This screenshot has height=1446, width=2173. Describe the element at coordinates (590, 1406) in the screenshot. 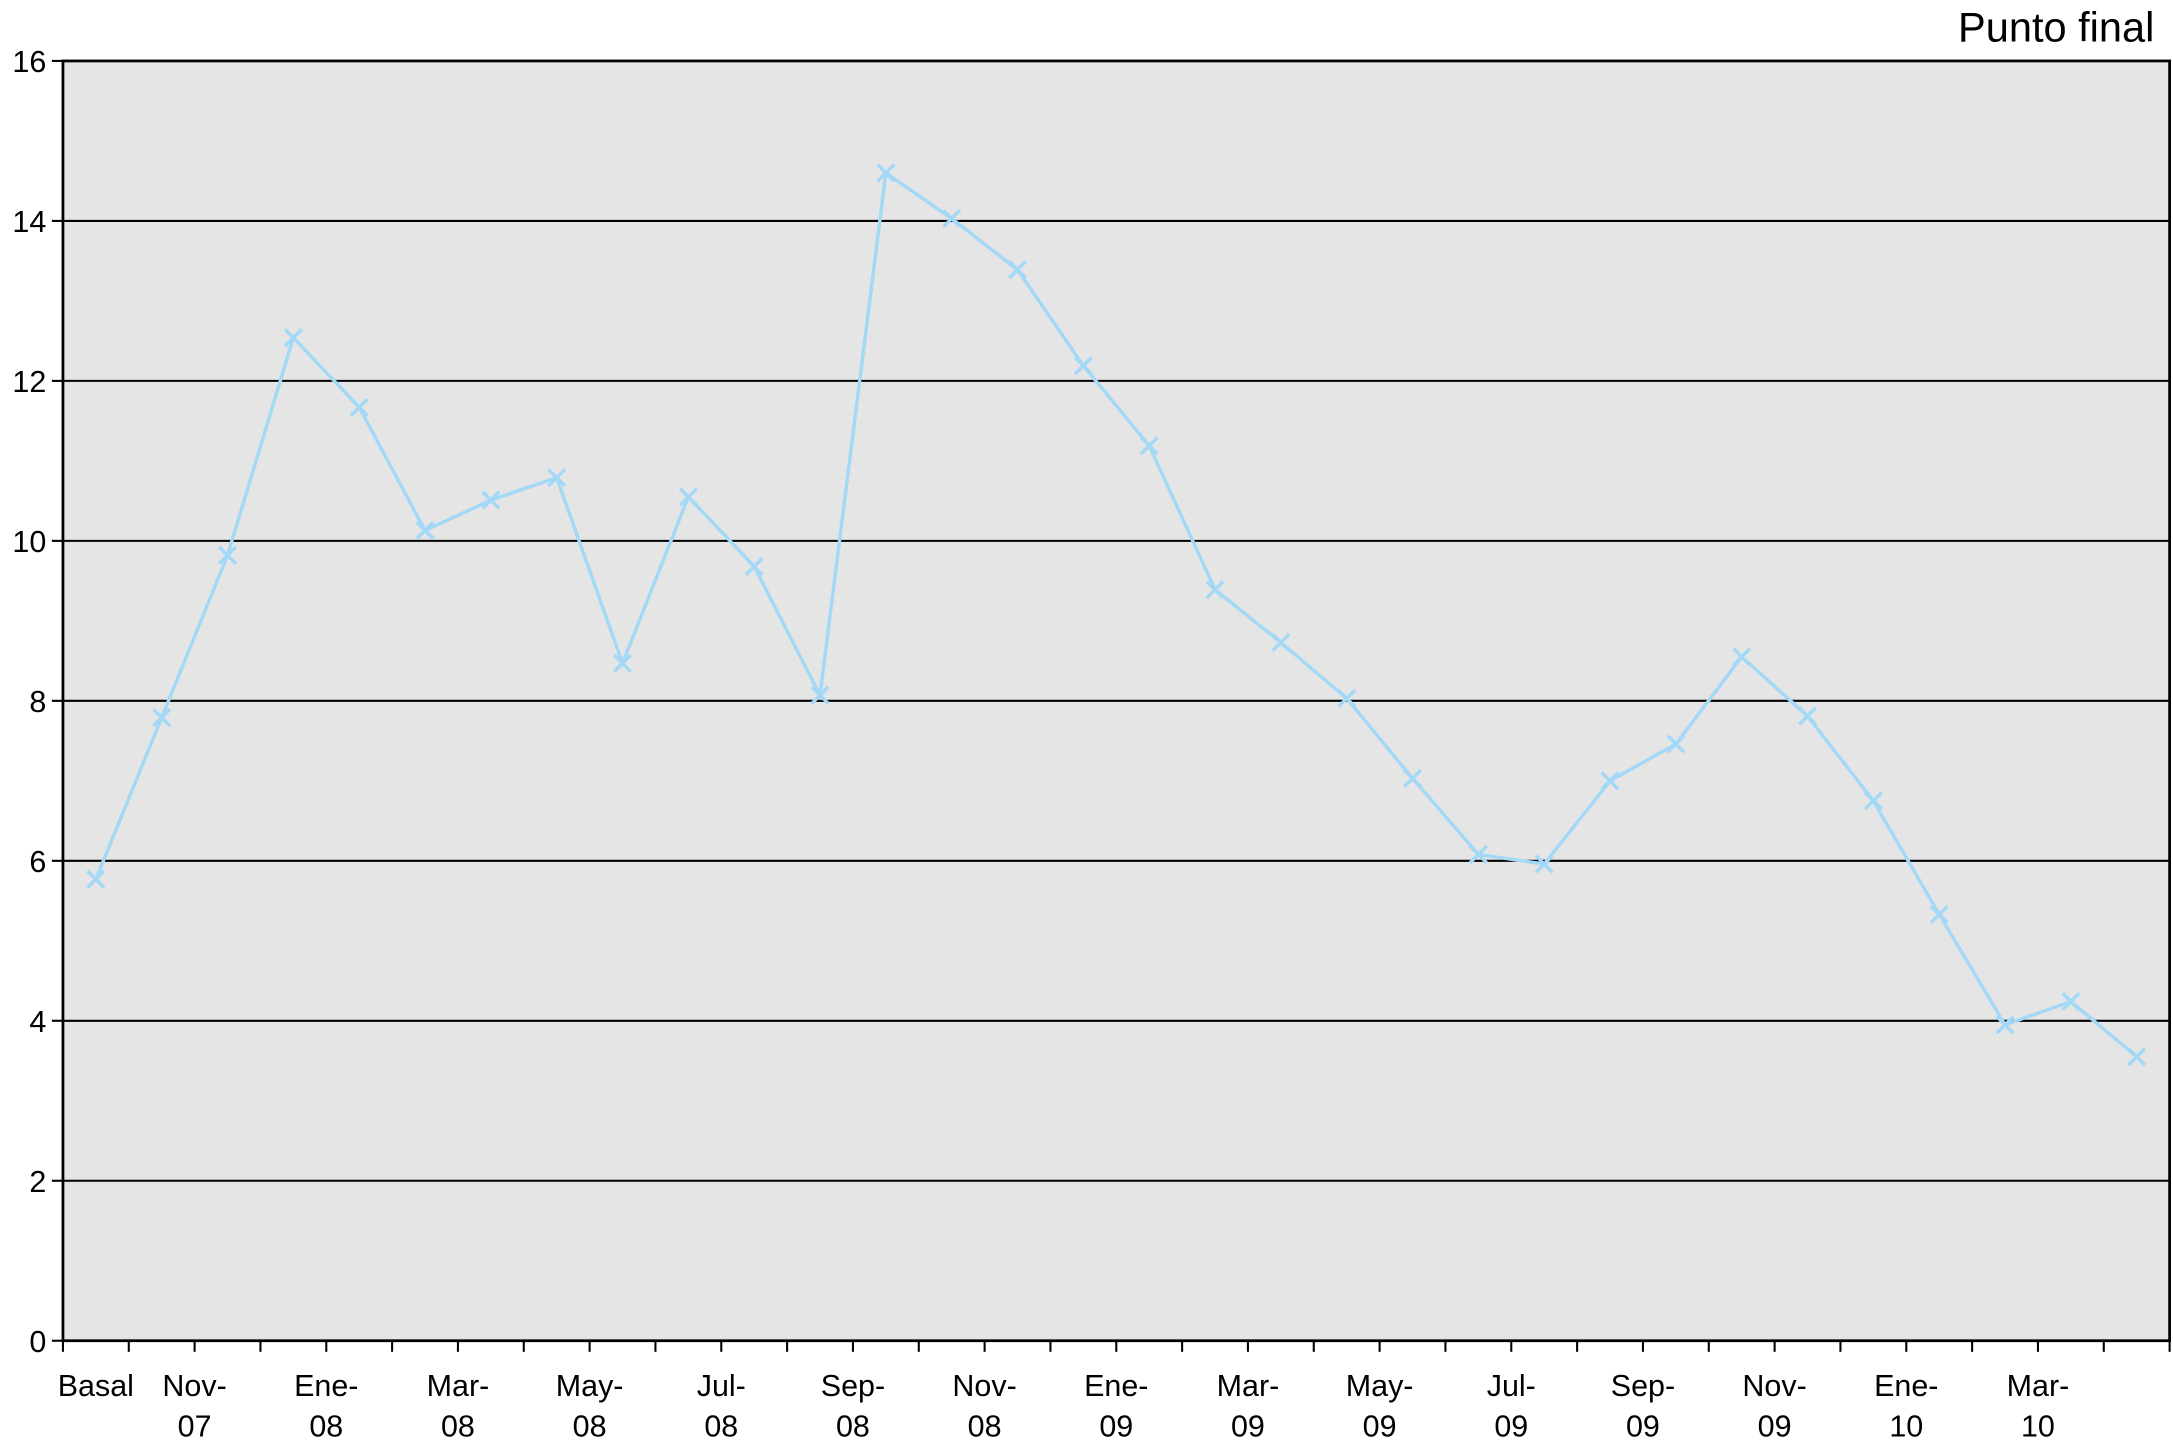

I see `x-tick-label: May-08` at that location.